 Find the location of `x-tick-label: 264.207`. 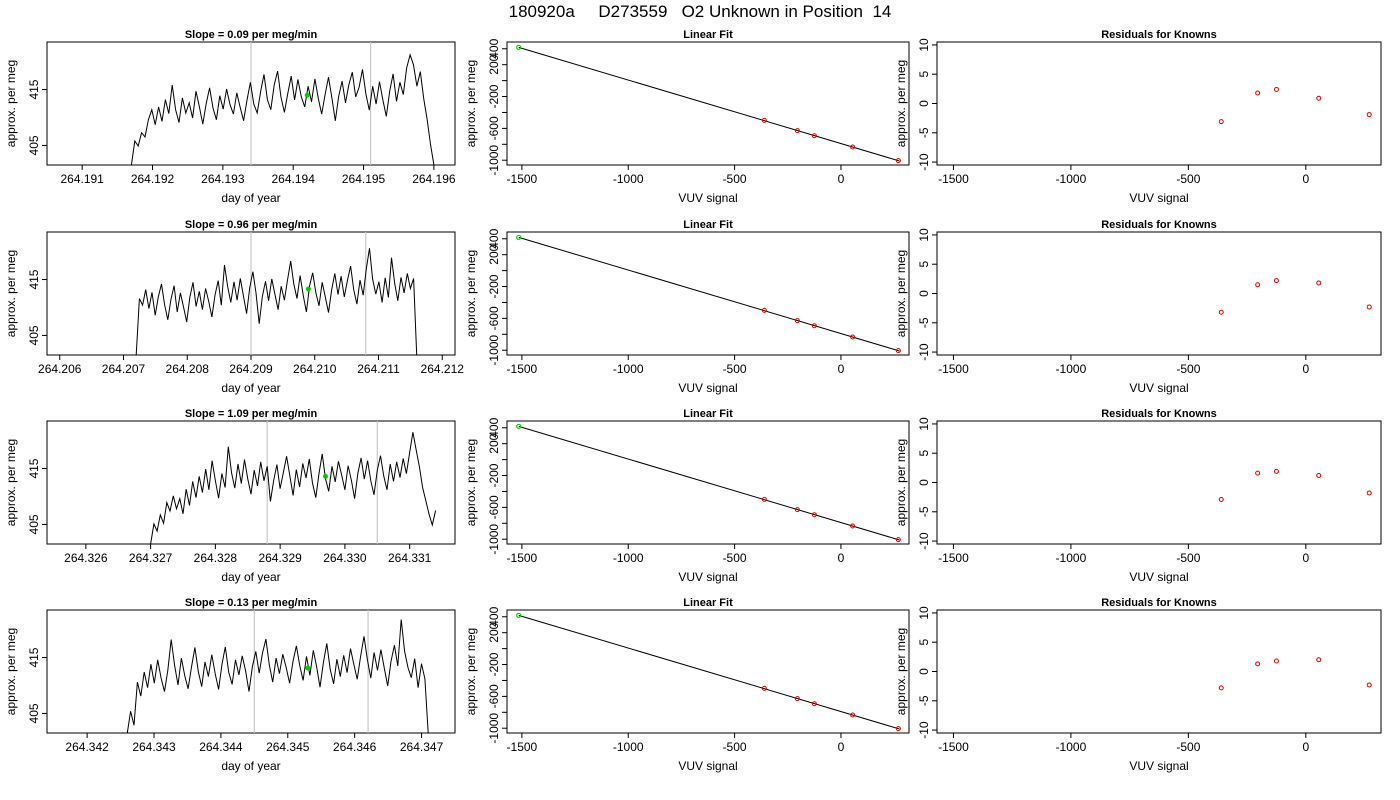

x-tick-label: 264.207 is located at coordinates (124, 369).